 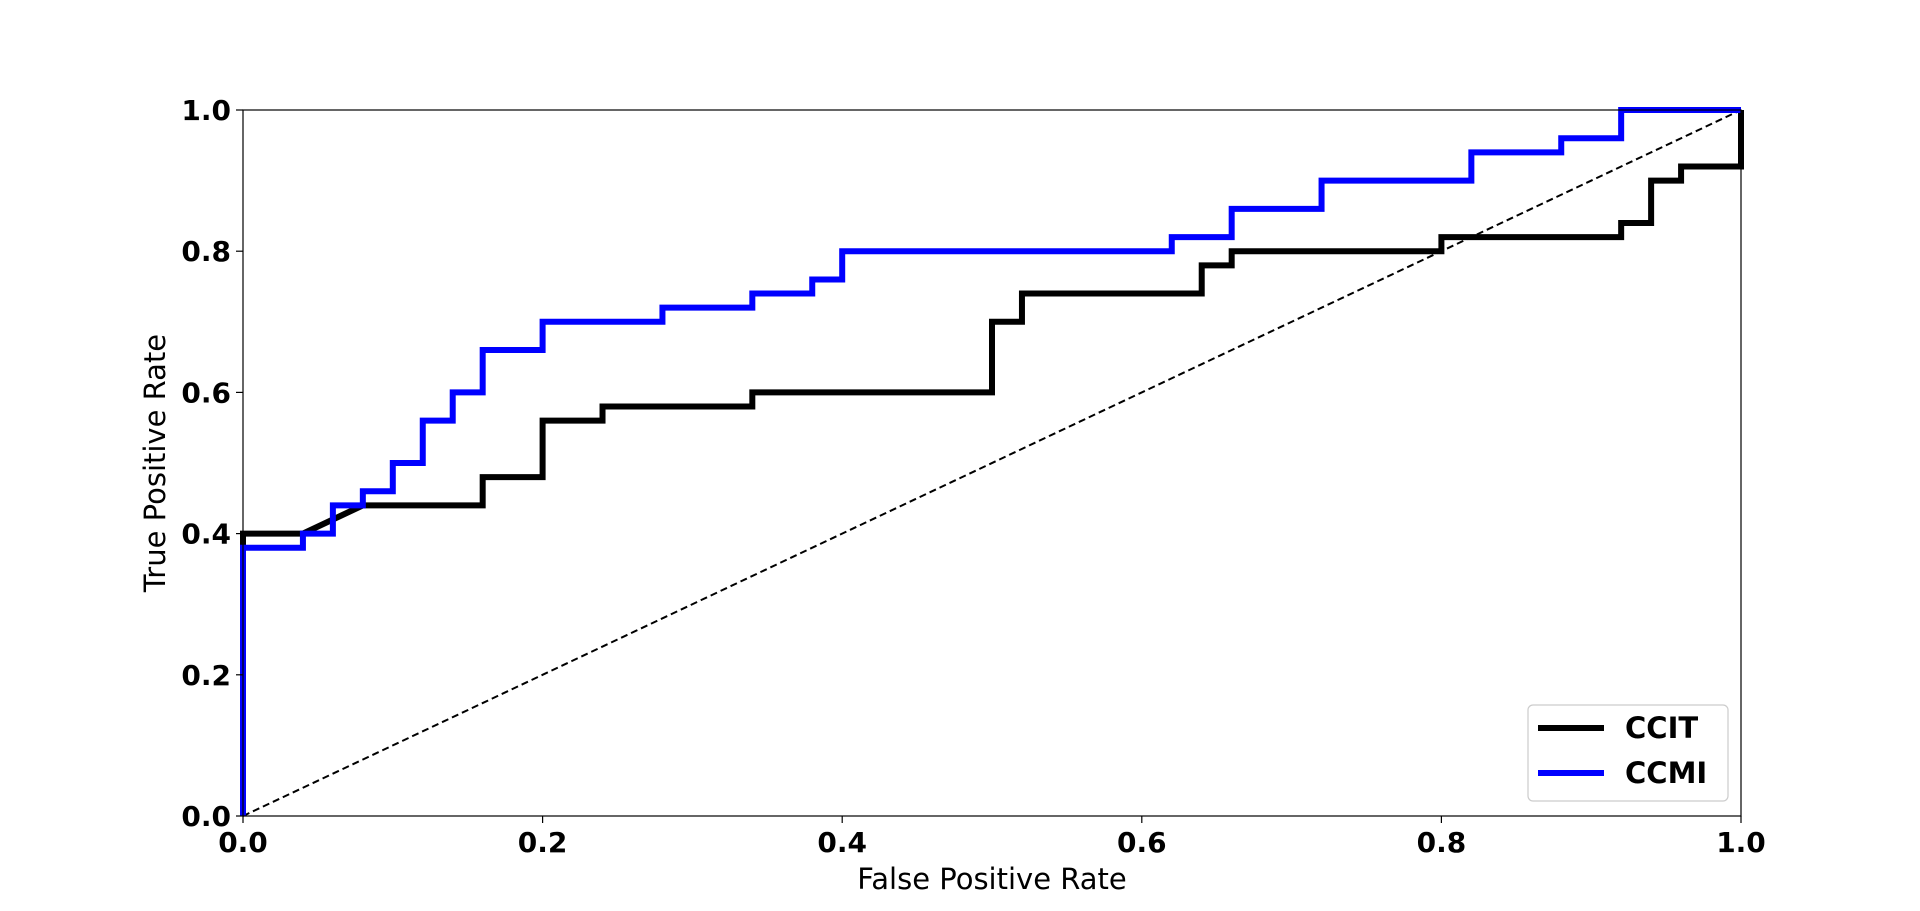 I want to click on legend: CCIT CCMI, so click(x=1628, y=753).